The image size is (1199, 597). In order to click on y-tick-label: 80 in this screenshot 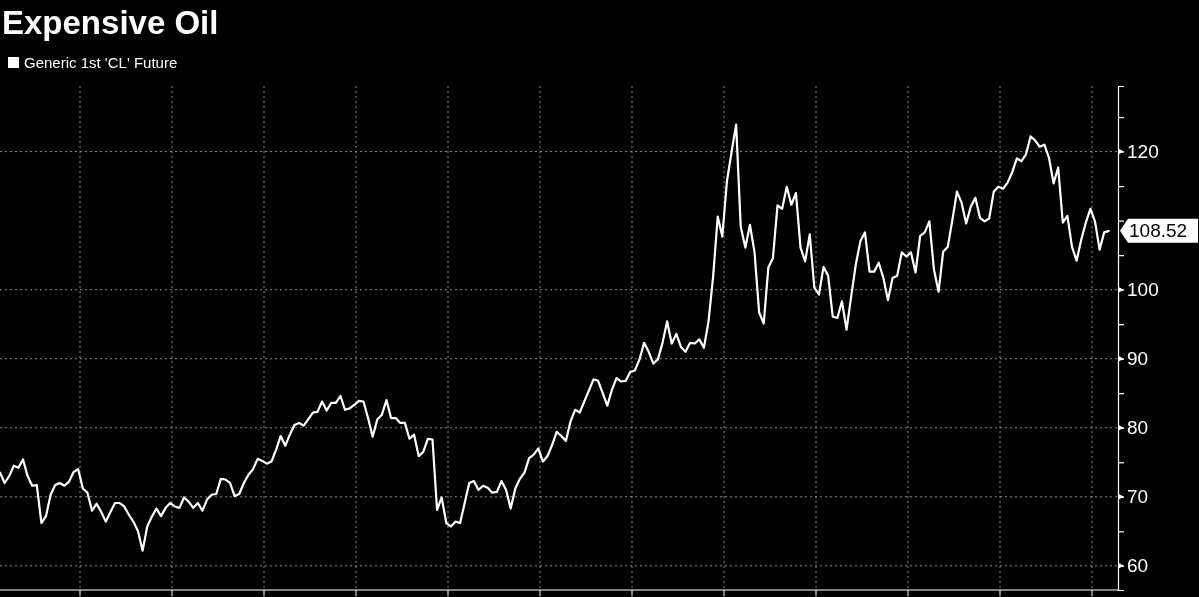, I will do `click(1138, 428)`.